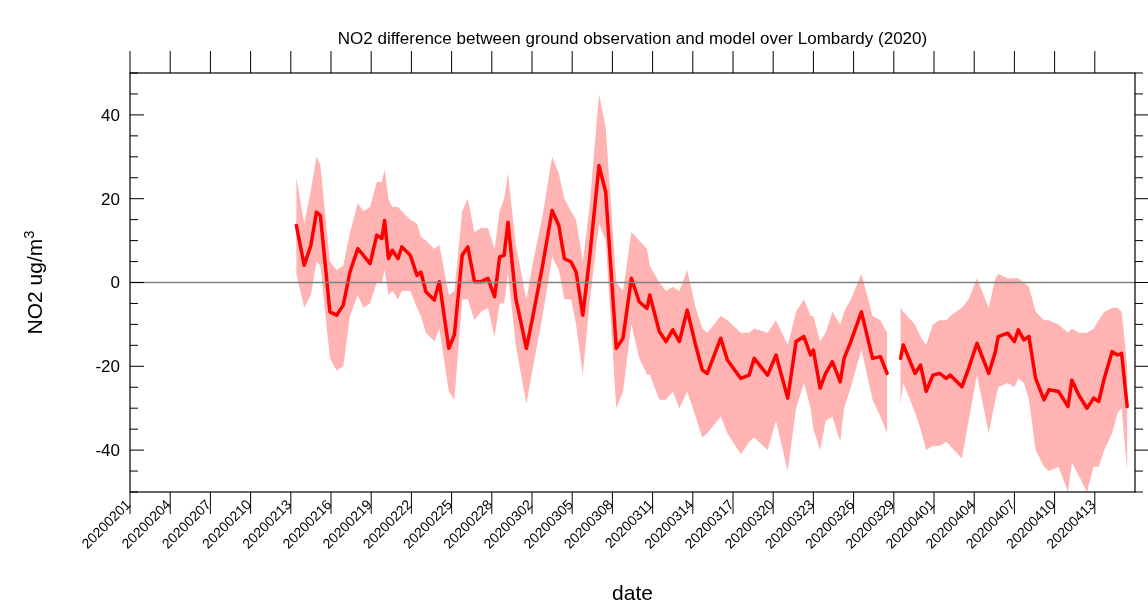  I want to click on y-tick-label: 40, so click(110, 115).